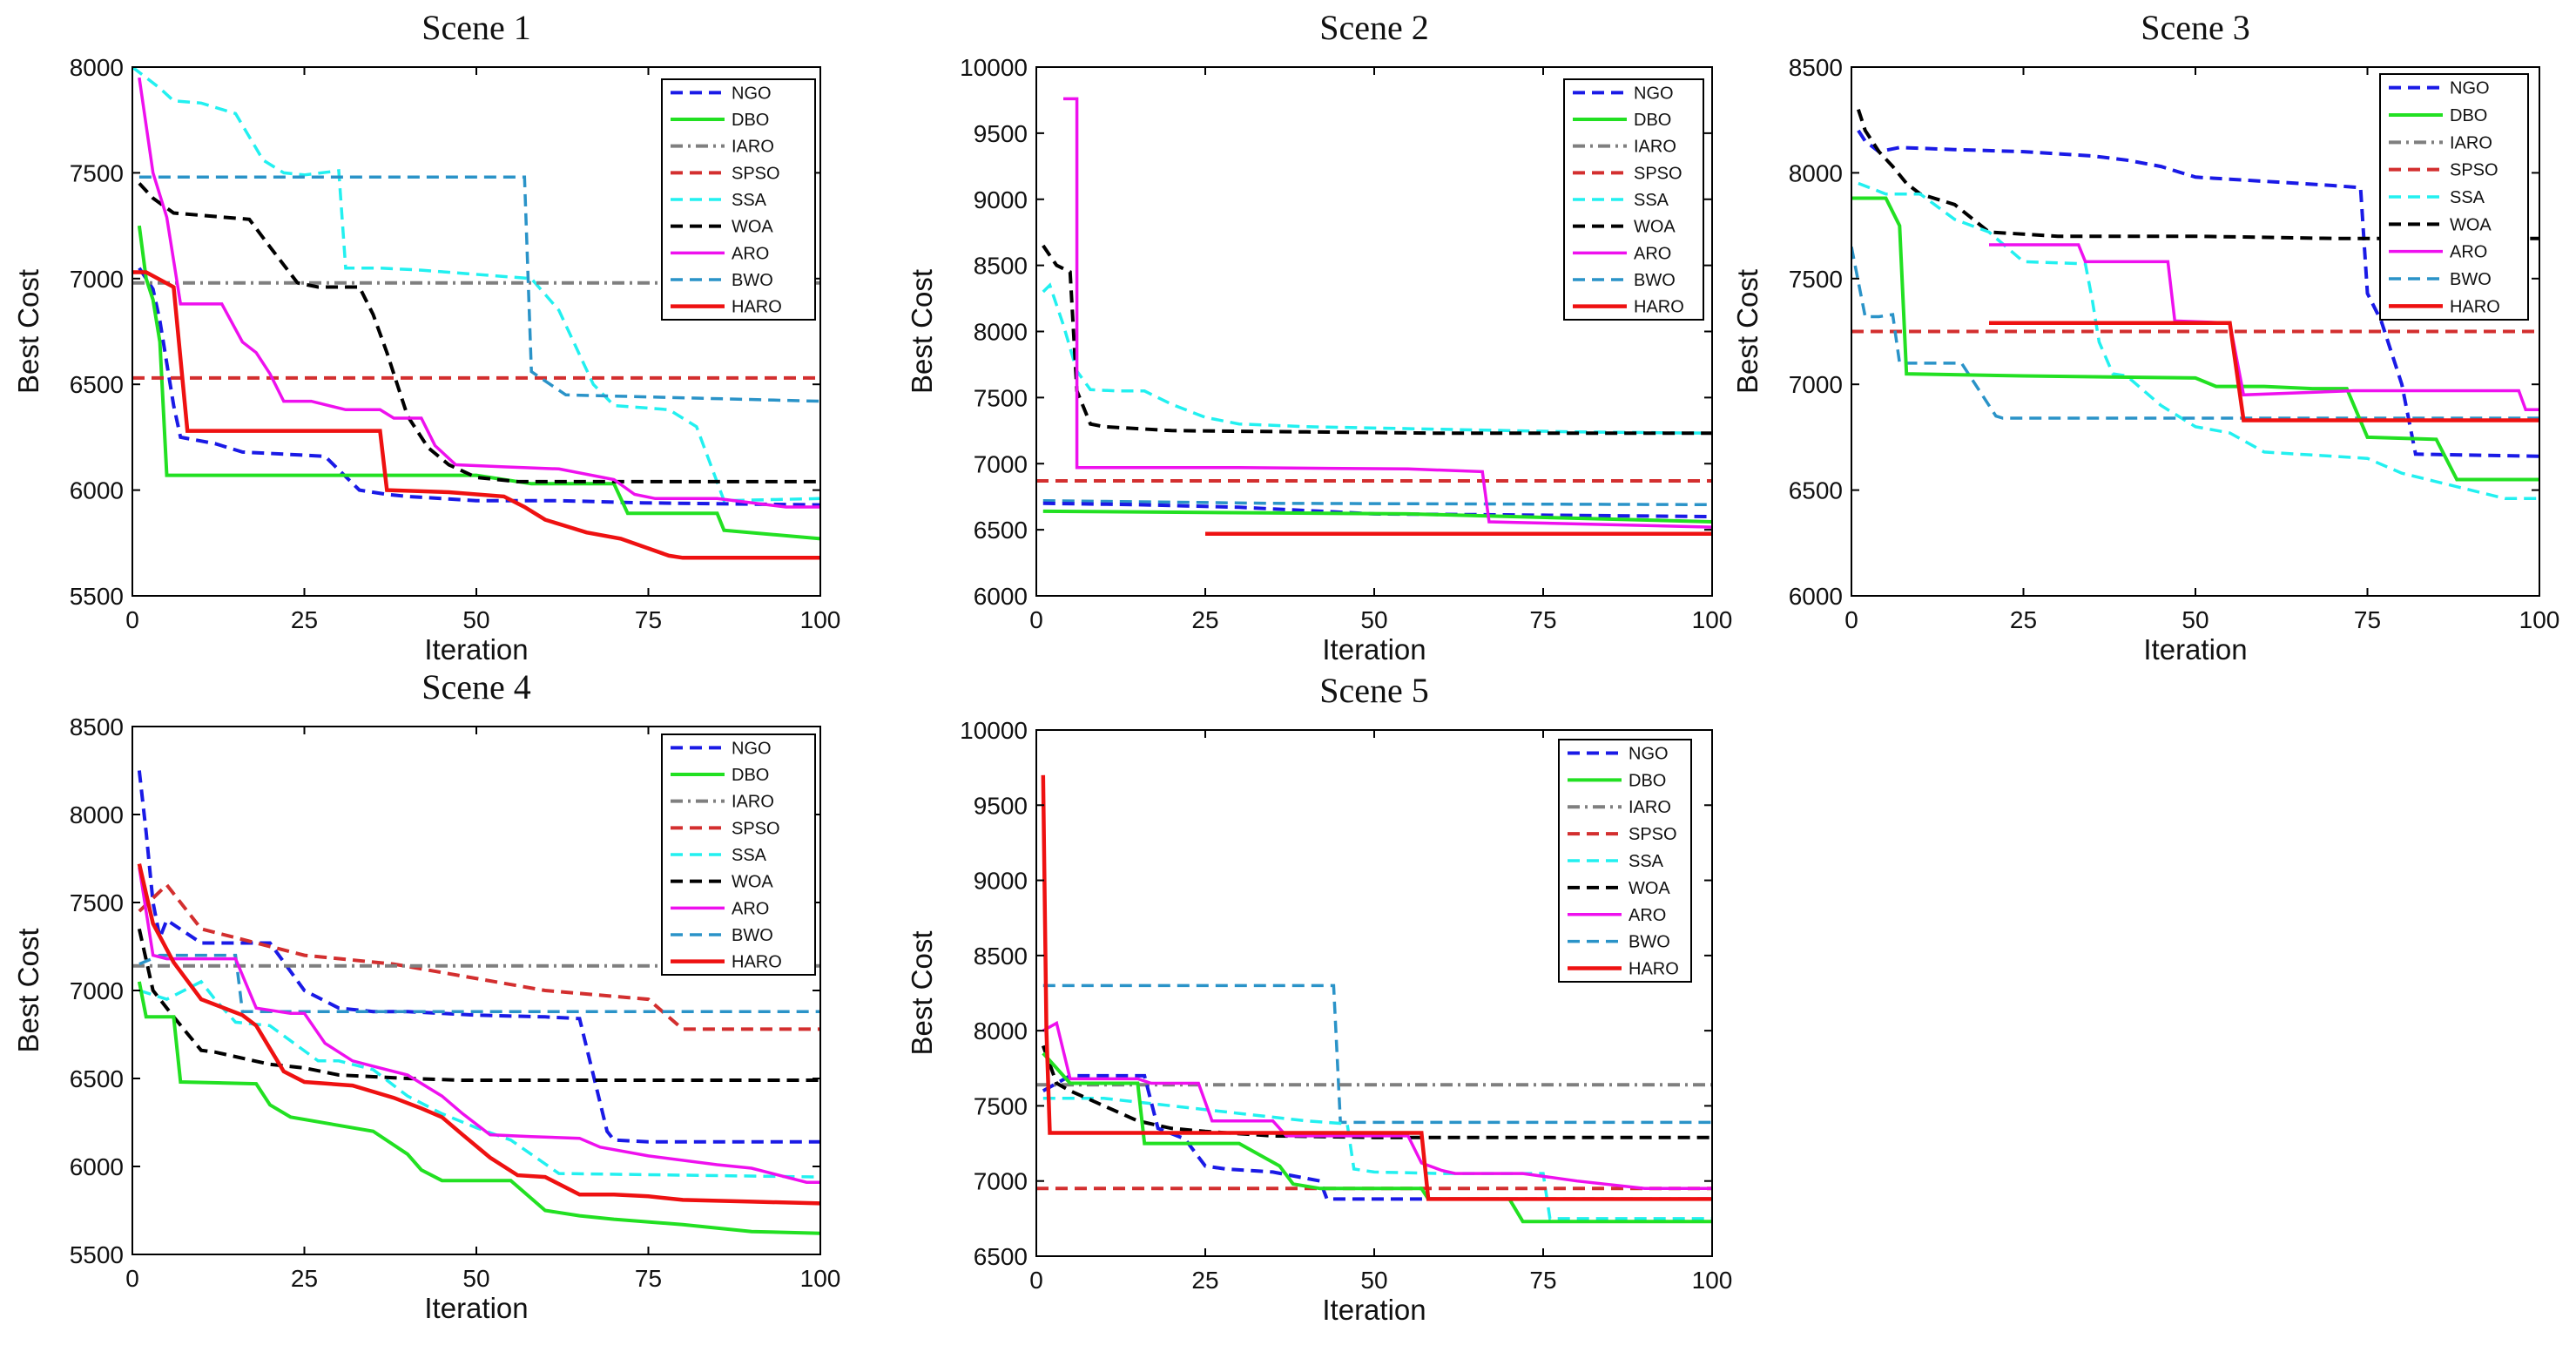 This screenshot has width=2576, height=1352. I want to click on series-line-aro, so click(1377, 1106).